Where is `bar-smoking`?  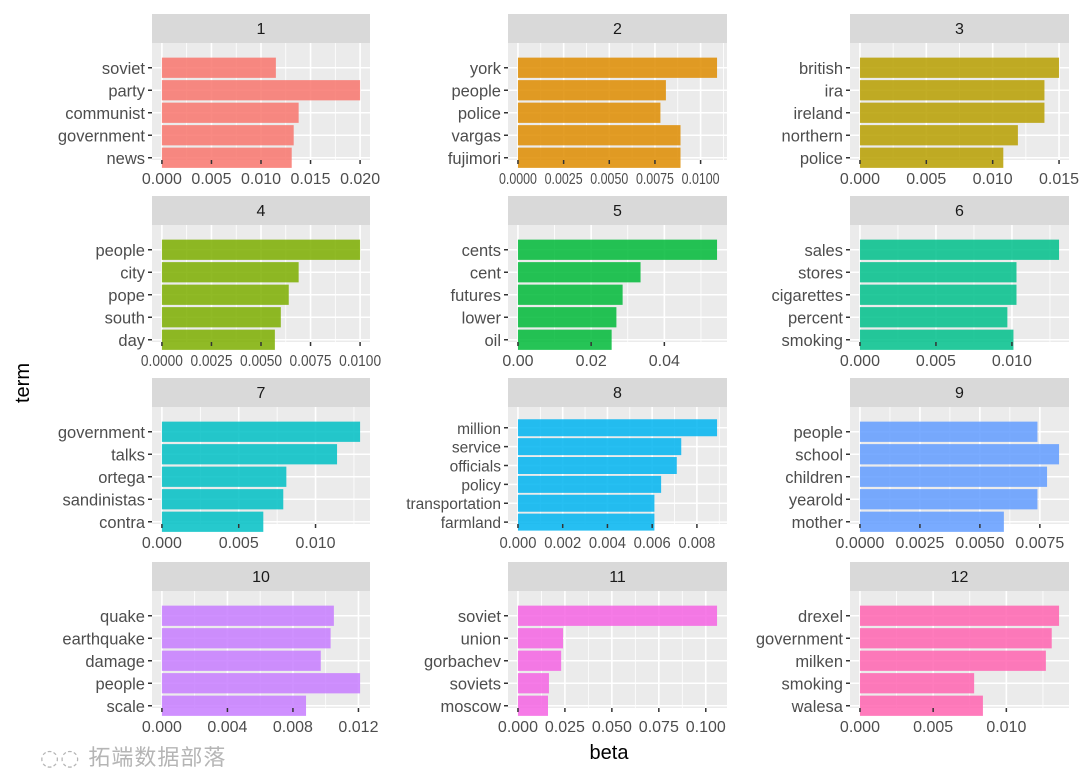 bar-smoking is located at coordinates (917, 683).